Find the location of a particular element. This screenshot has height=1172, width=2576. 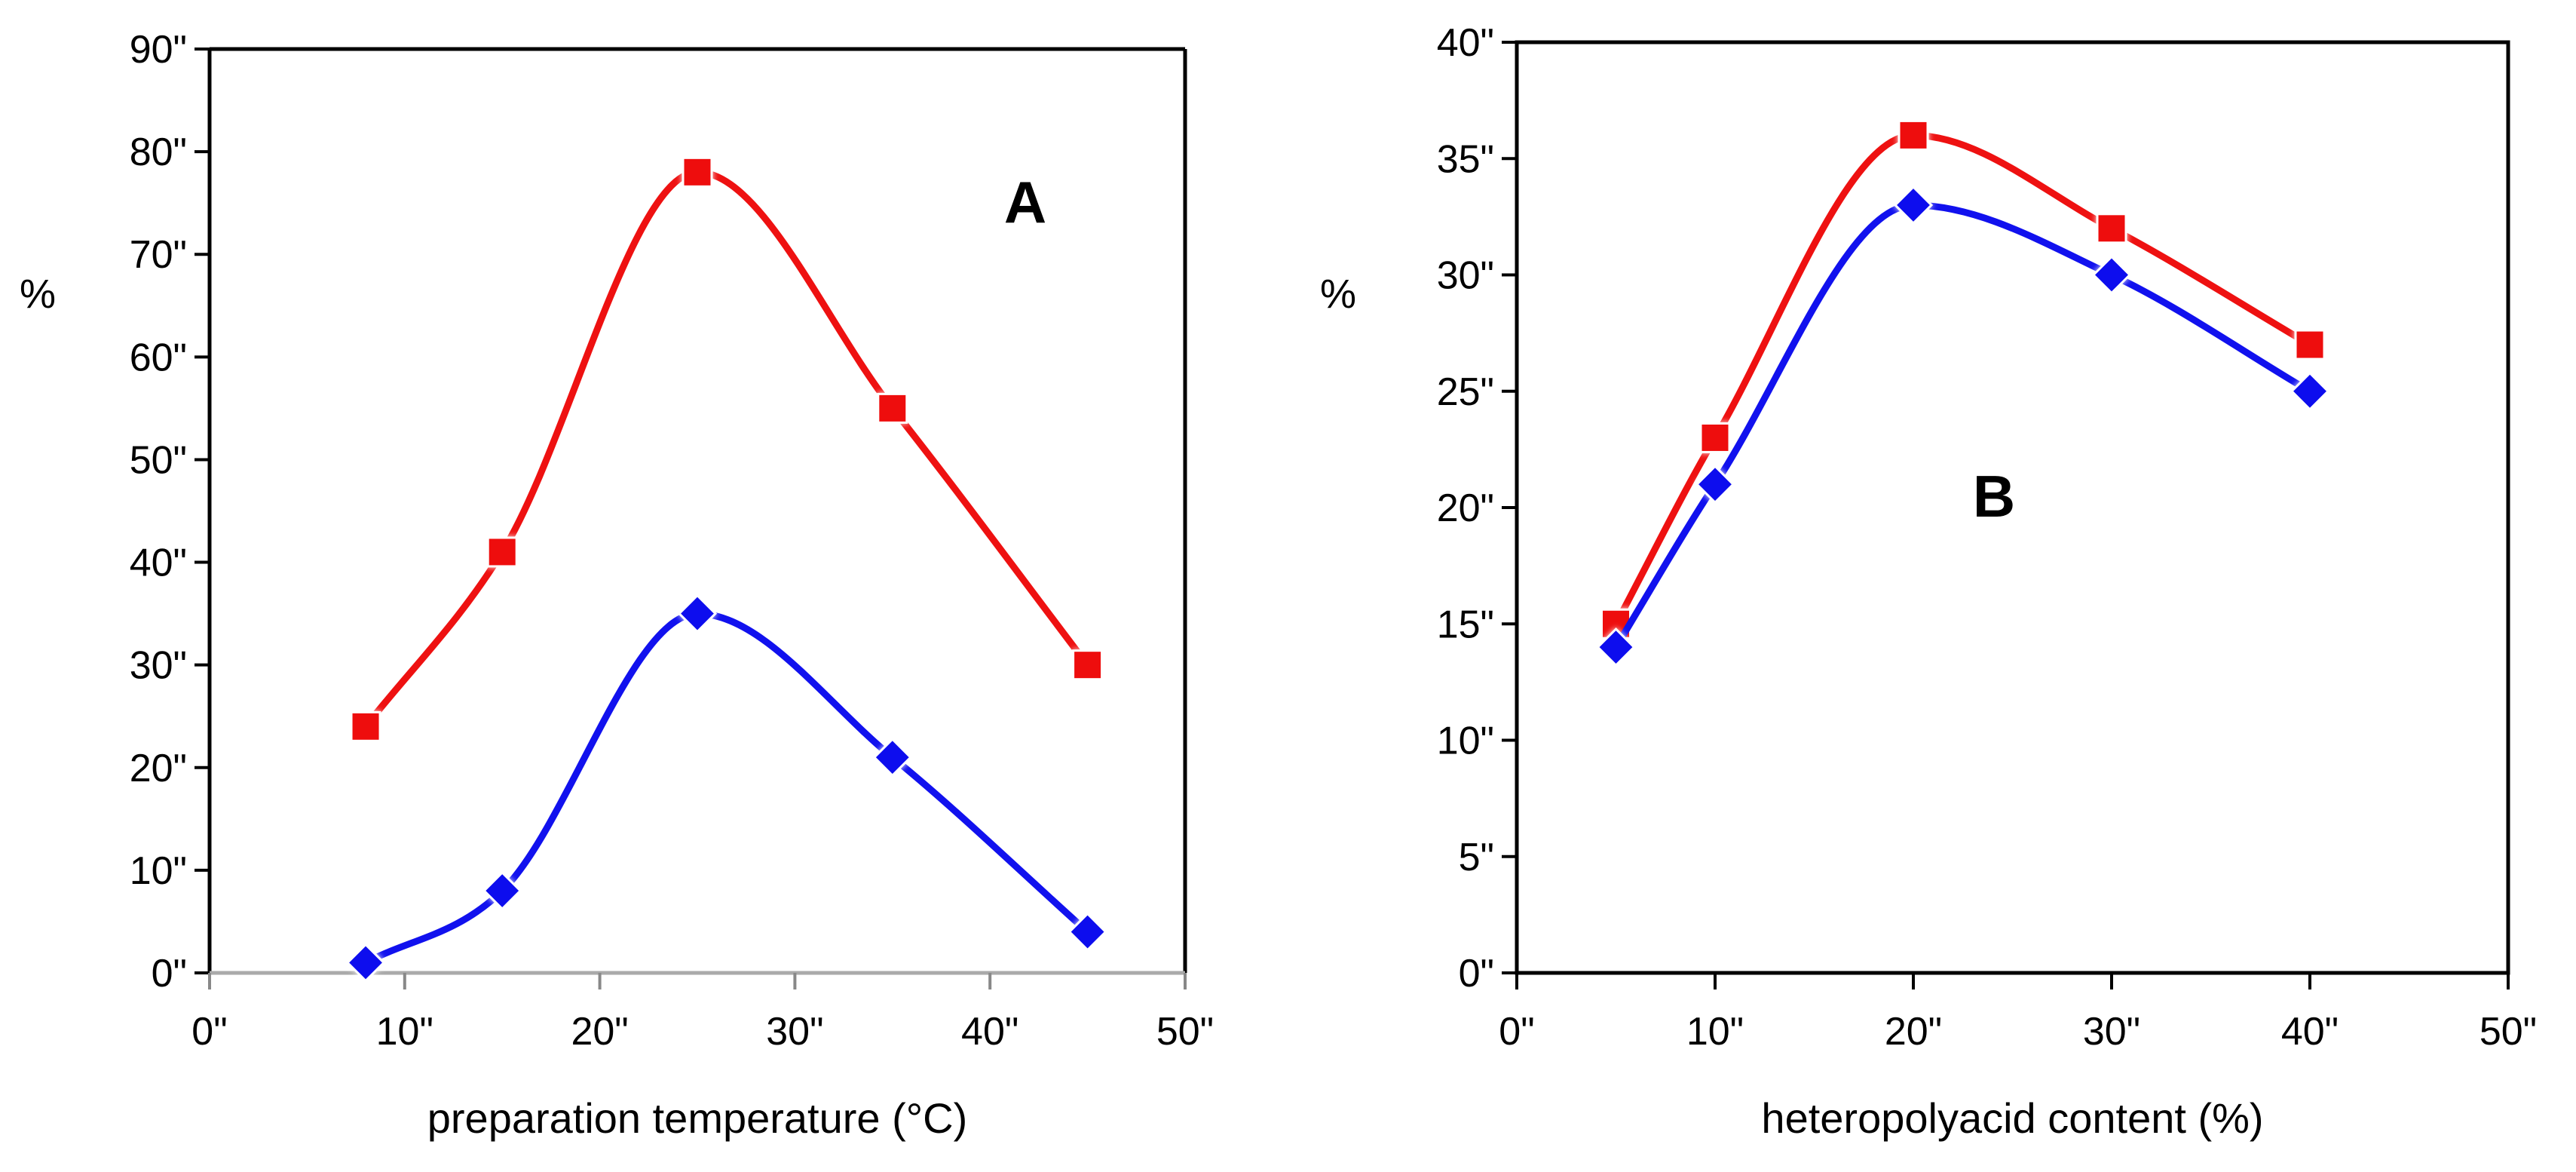

y-tick-label: 50" is located at coordinates (158, 460).